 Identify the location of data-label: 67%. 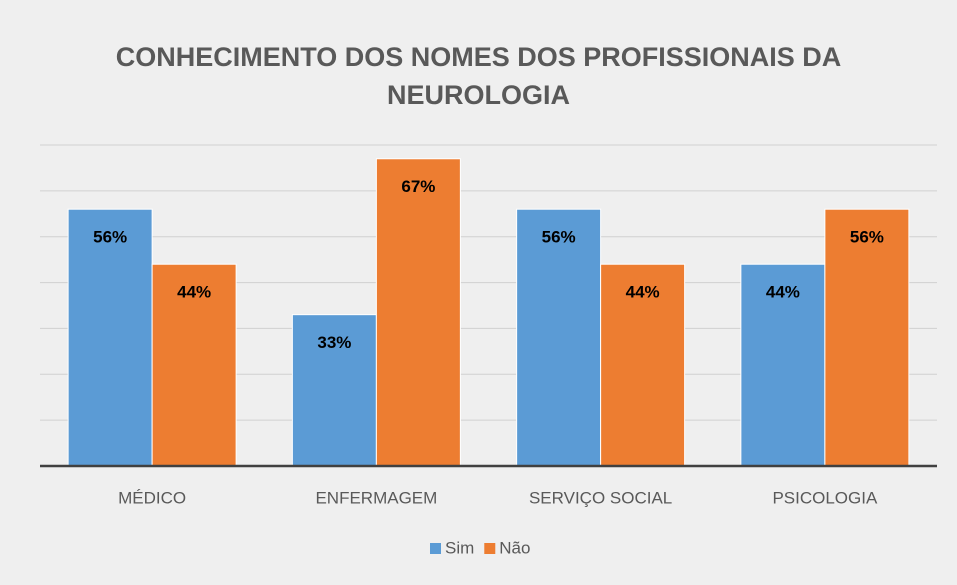
(418, 186).